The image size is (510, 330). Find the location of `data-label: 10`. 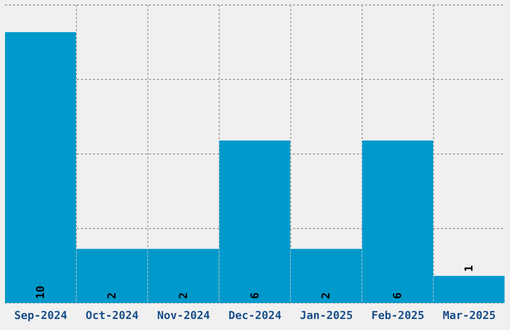

data-label: 10 is located at coordinates (40, 292).